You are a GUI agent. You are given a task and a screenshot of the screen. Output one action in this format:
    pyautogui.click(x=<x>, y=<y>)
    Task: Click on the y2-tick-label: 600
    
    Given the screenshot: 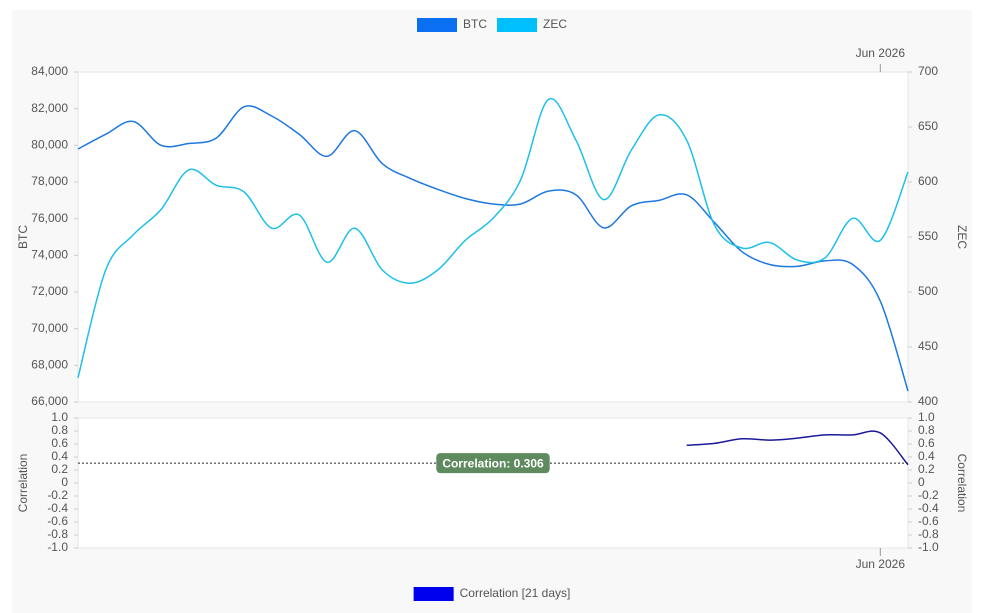 What is the action you would take?
    pyautogui.click(x=928, y=181)
    